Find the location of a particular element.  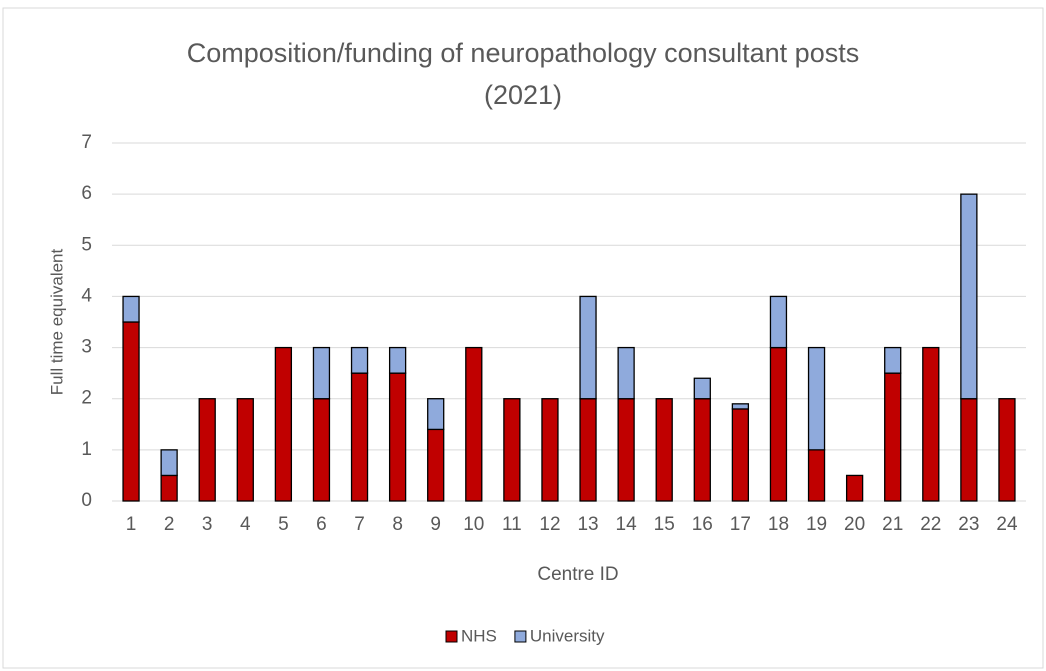

x-tick-label: 18 is located at coordinates (778, 524).